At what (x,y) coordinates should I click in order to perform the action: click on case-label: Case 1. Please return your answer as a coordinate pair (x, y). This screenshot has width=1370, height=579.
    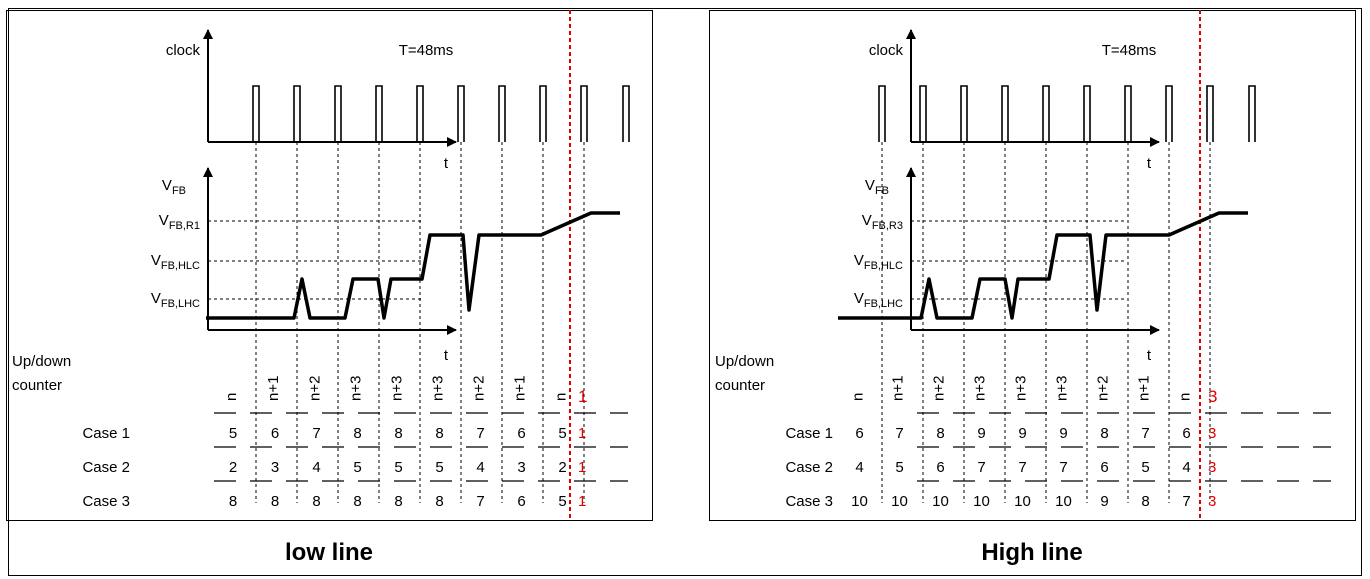
    Looking at the image, I should click on (809, 433).